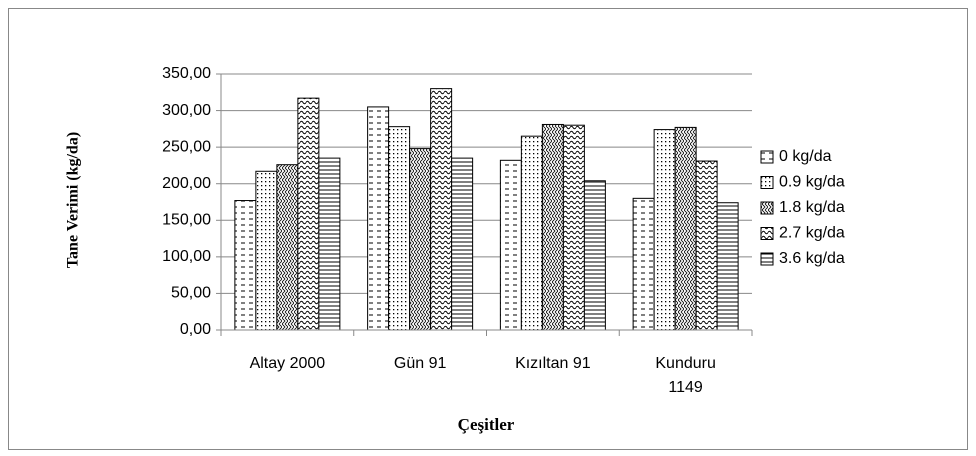 This screenshot has height=456, width=976. I want to click on x-tick-label: Altay 2000, so click(287, 363).